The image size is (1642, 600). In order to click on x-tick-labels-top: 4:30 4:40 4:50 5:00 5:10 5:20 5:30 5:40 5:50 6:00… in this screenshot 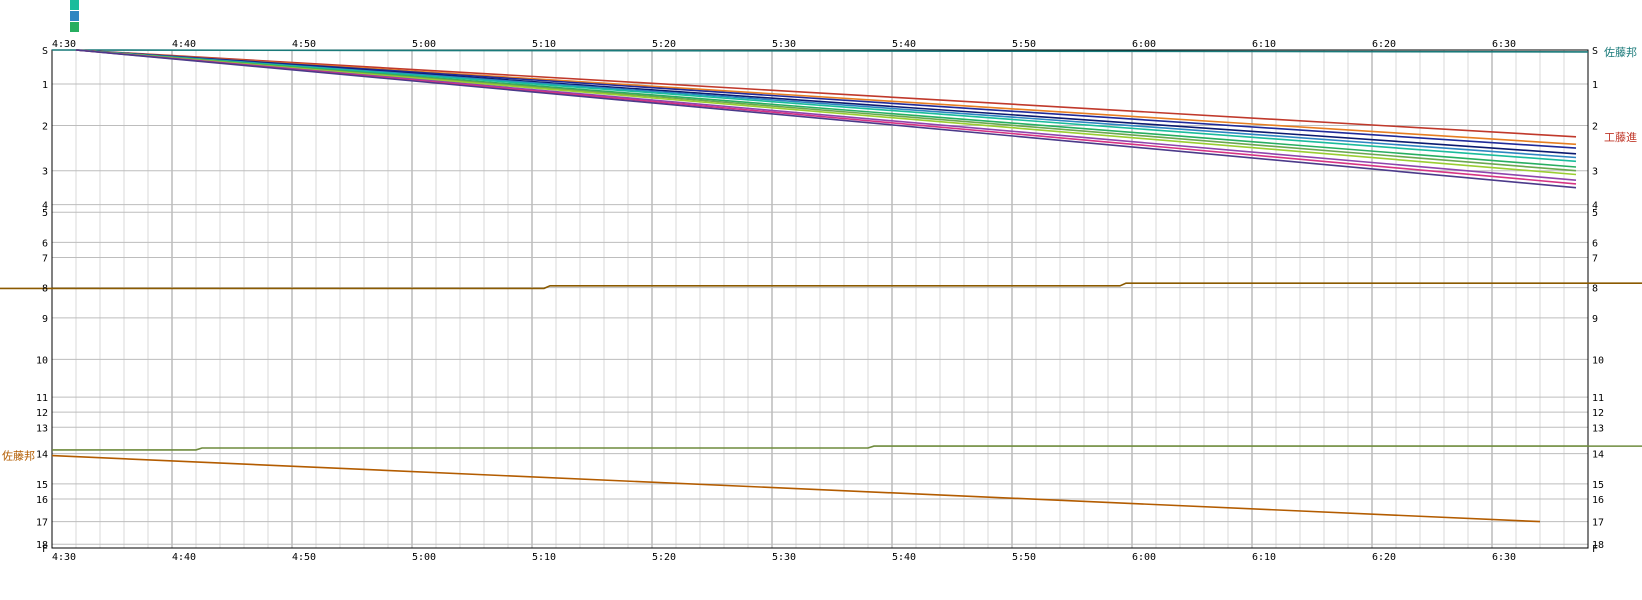, I will do `click(784, 44)`.